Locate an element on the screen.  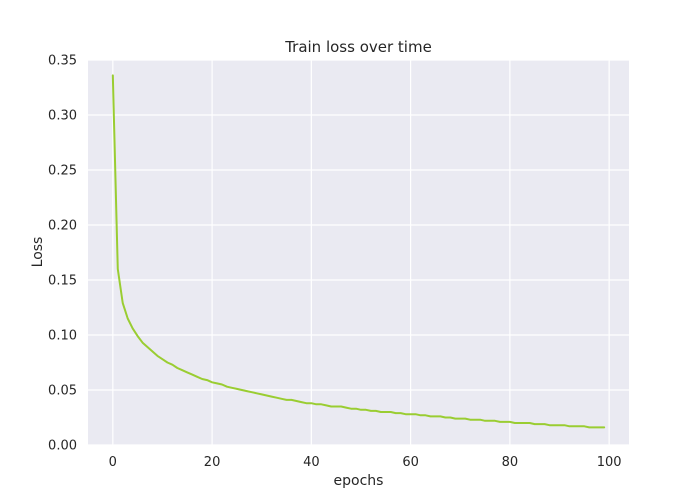
y-tick-label: 0.10 is located at coordinates (62, 336).